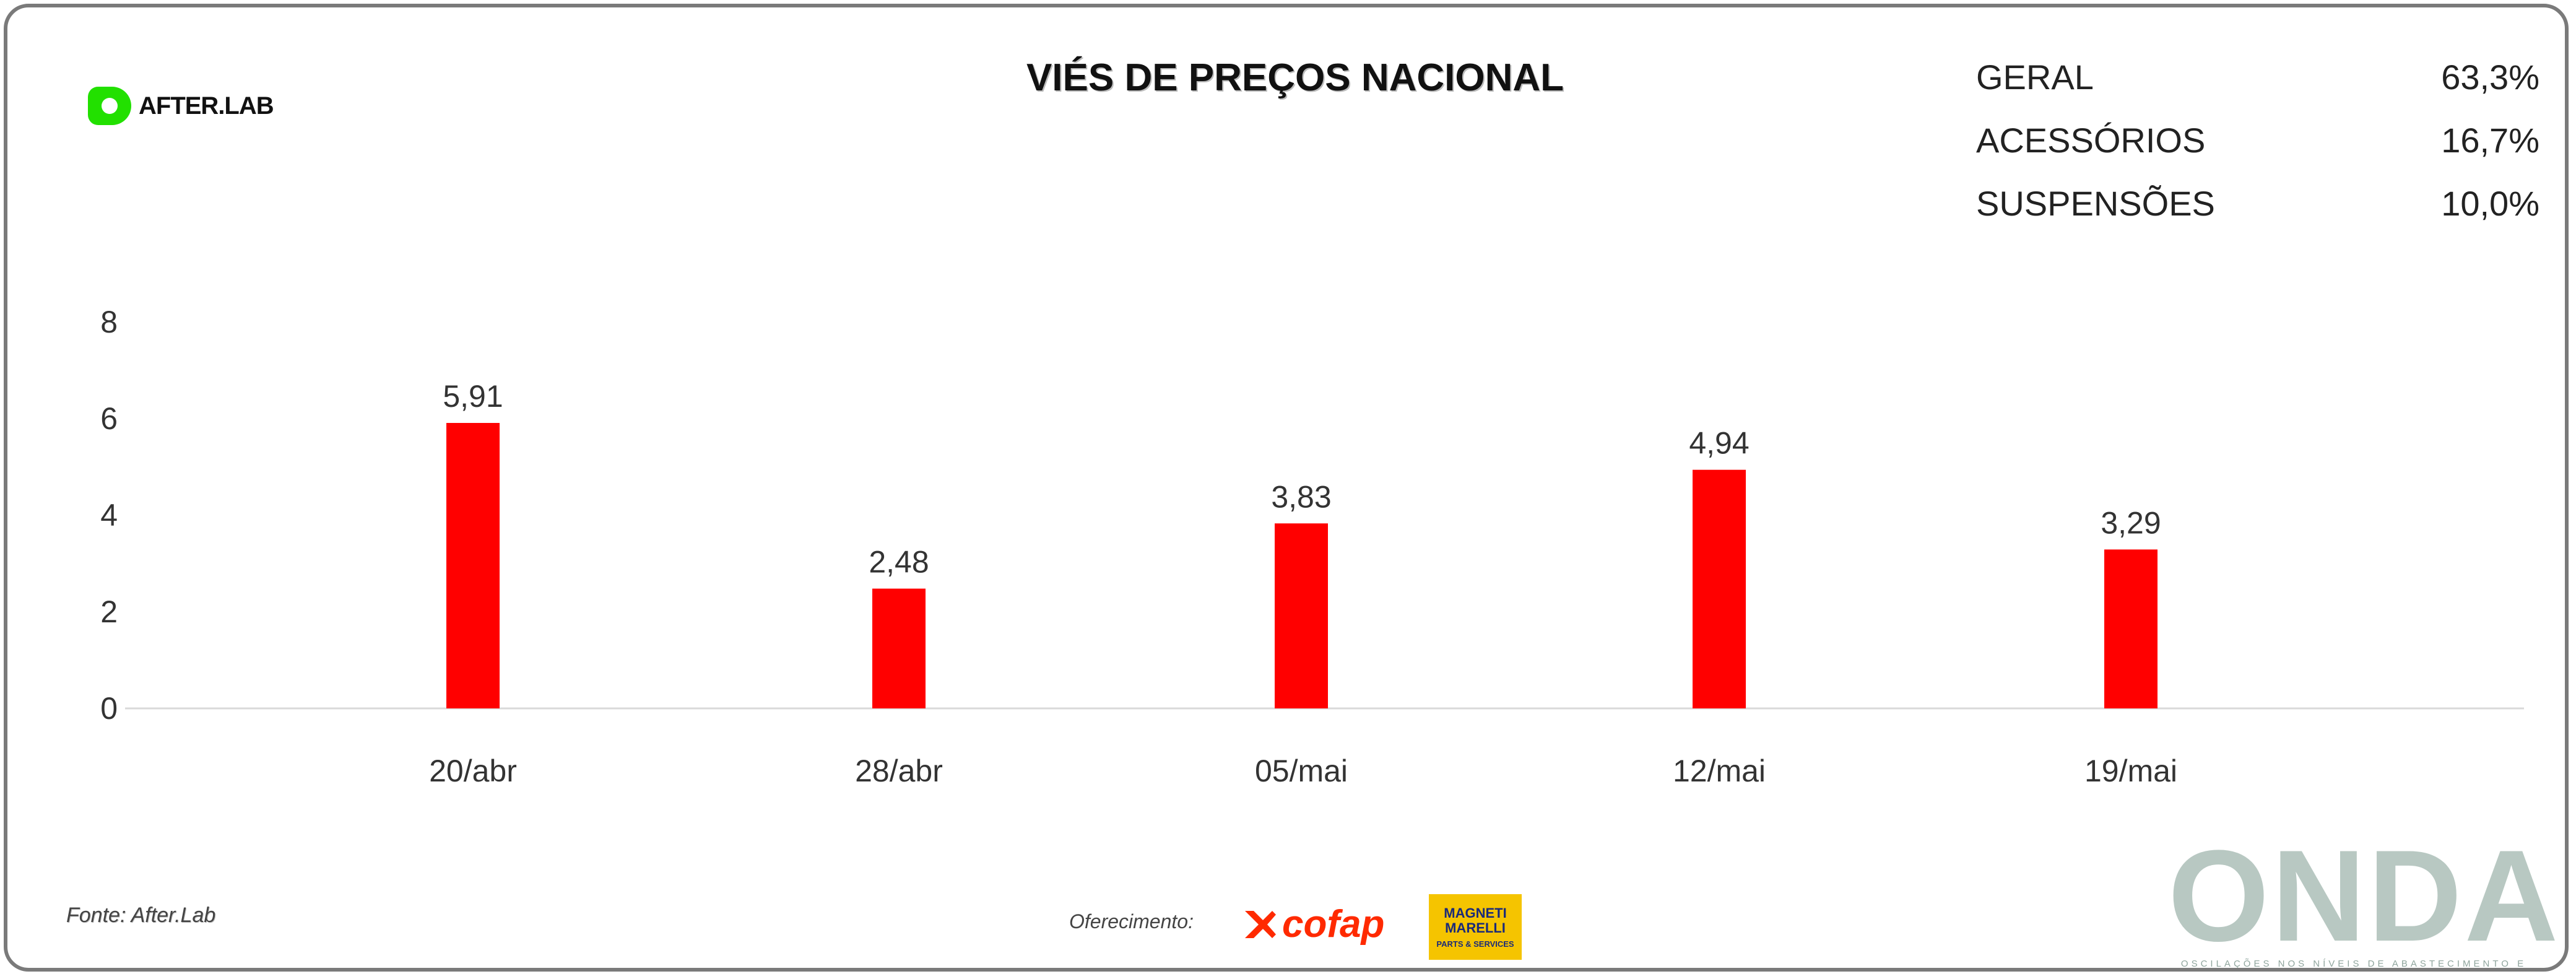 The image size is (2576, 979). Describe the element at coordinates (1475, 944) in the screenshot. I see `magneti-marelli-sub: PARTS & SERVICES` at that location.